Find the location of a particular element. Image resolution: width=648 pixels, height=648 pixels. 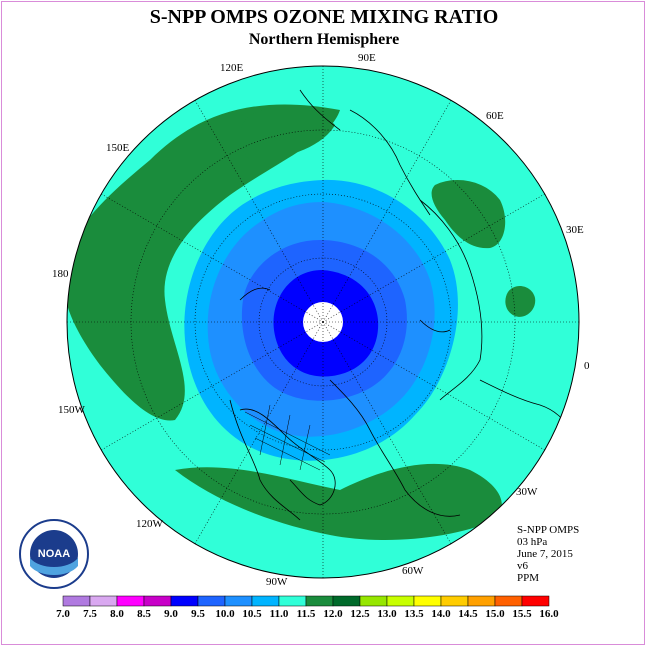

info-units: PPM is located at coordinates (528, 578).